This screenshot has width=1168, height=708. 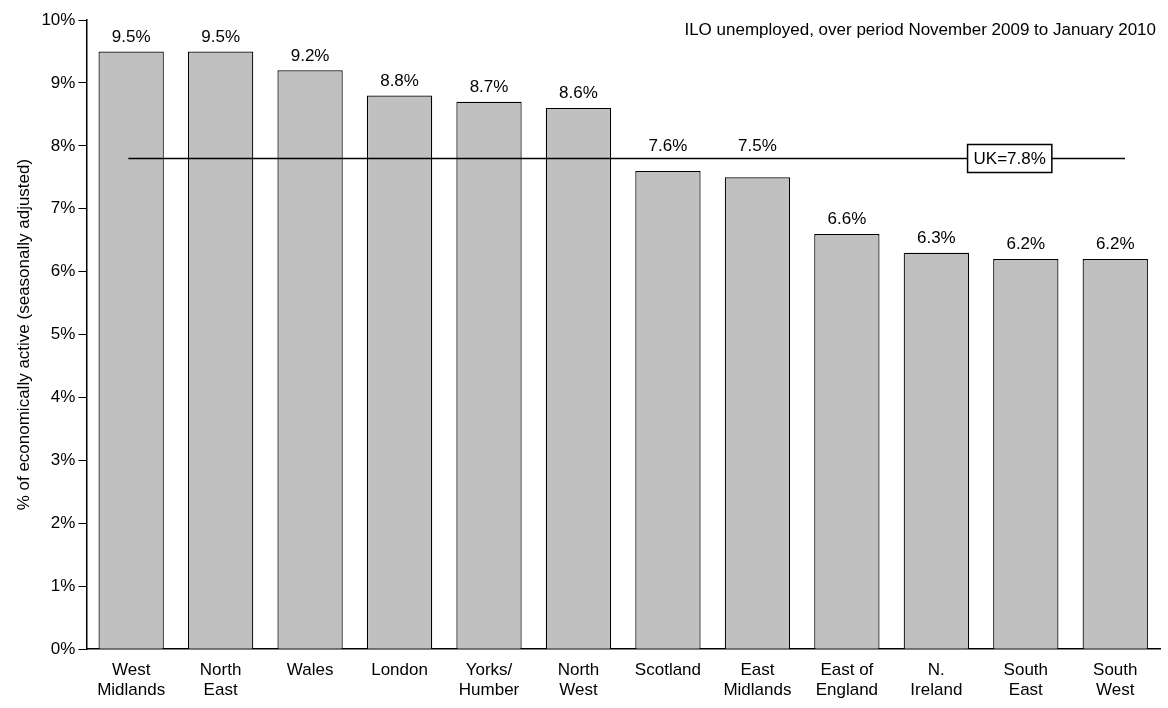 What do you see at coordinates (399, 80) in the screenshot?
I see `data-label: 8.8%` at bounding box center [399, 80].